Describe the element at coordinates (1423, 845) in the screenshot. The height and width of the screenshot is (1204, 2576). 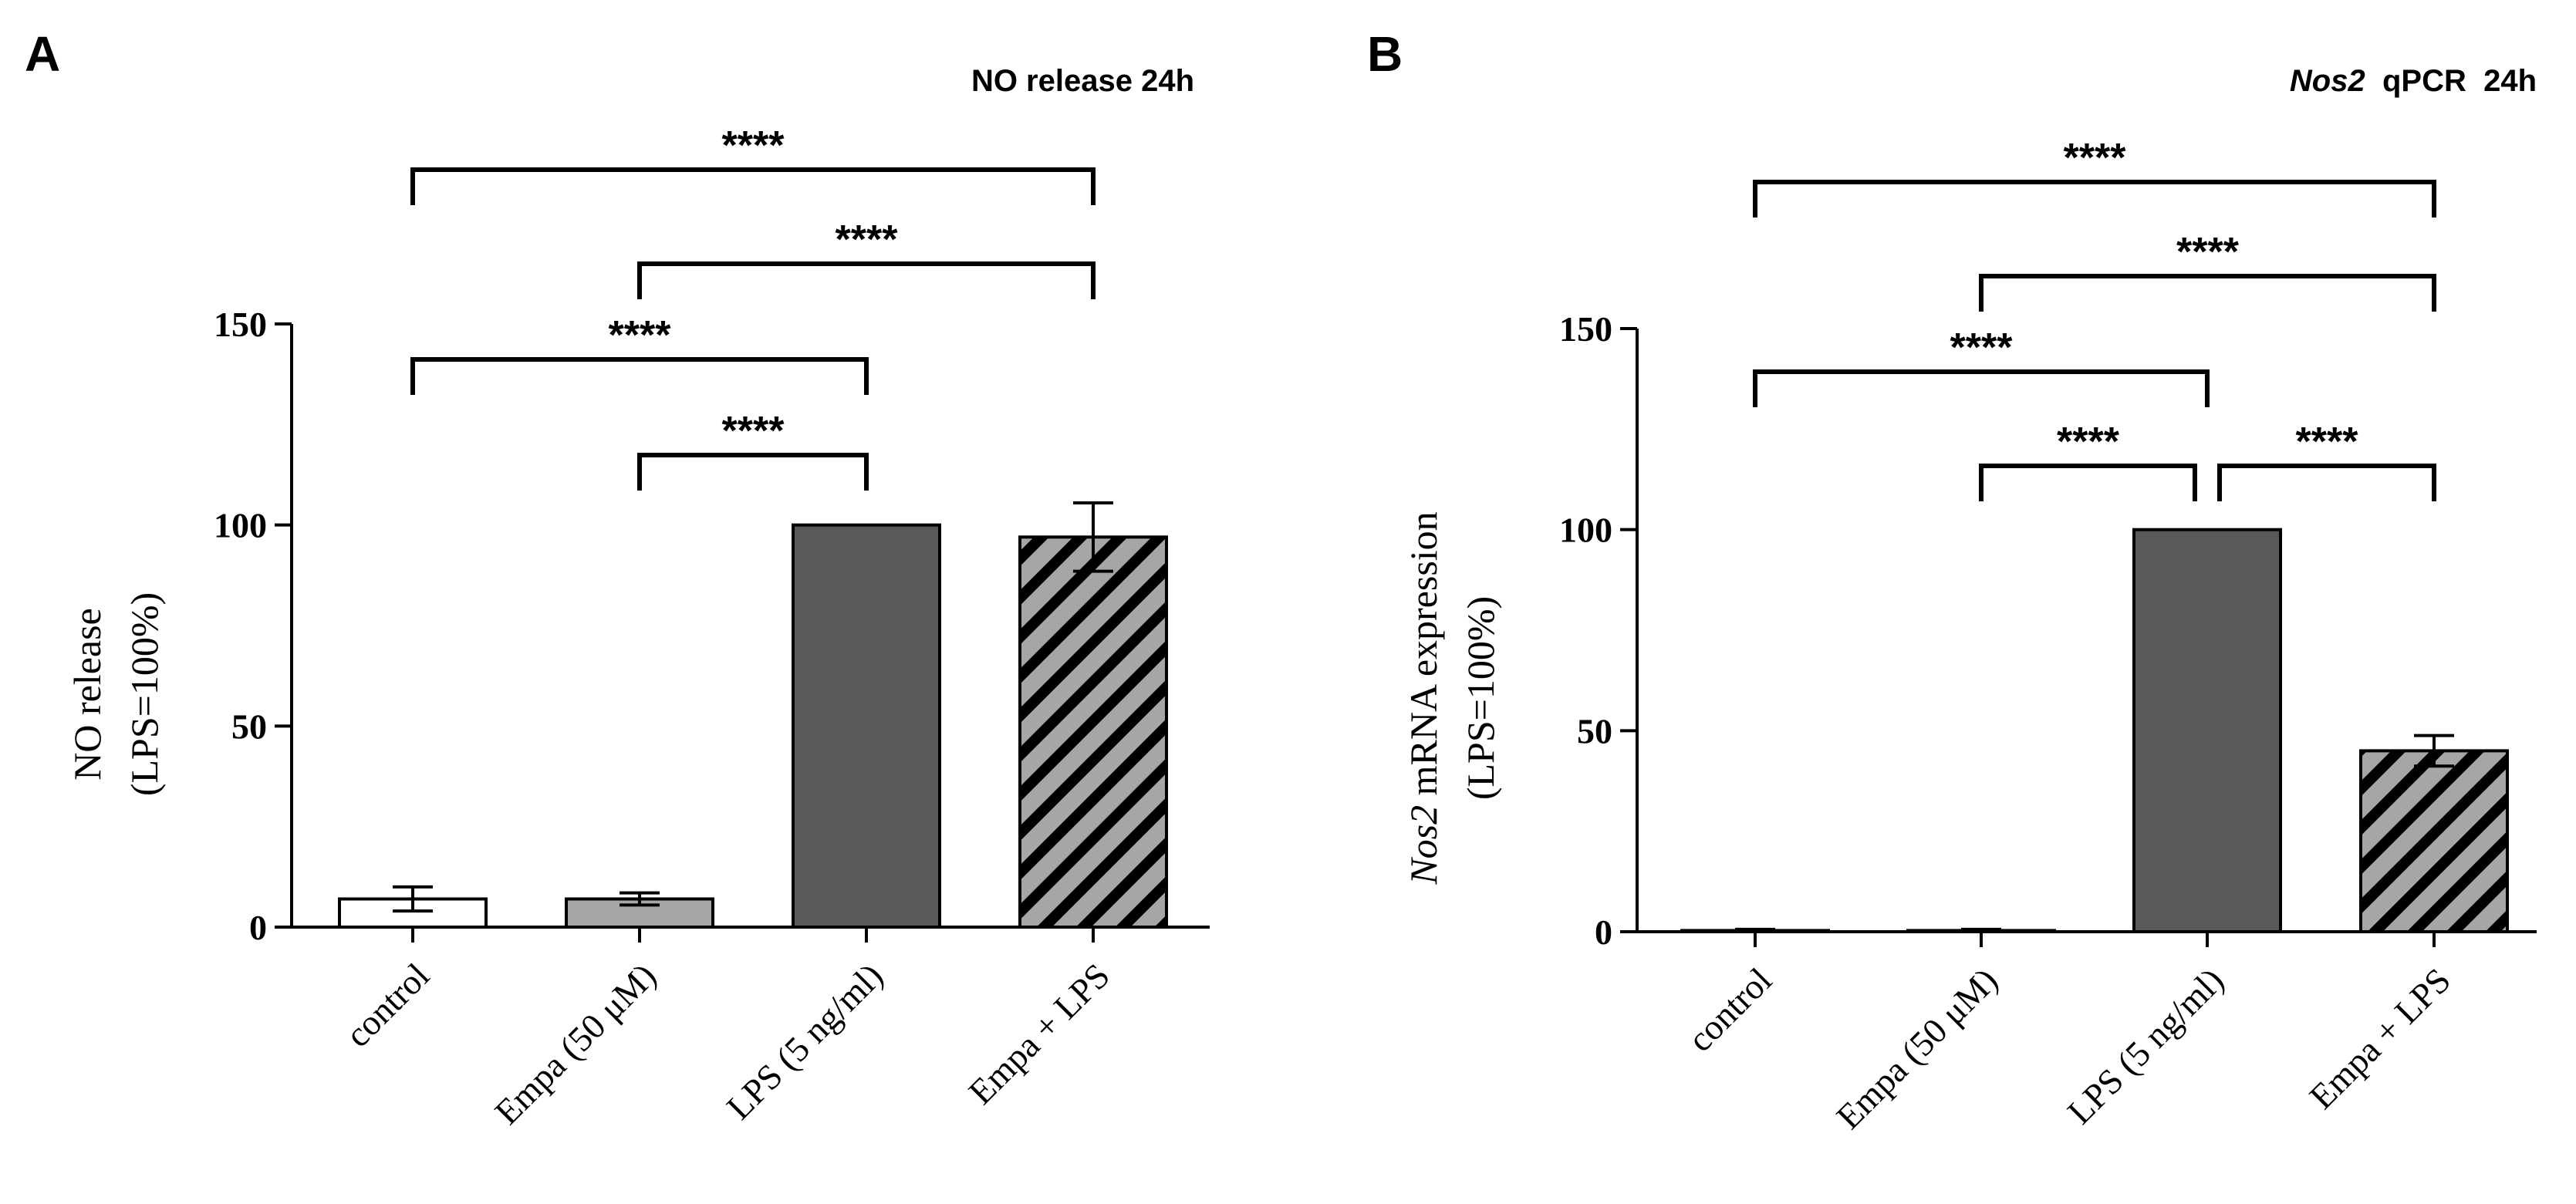
I see `panel-b-ylabel-gene: Nos2` at that location.